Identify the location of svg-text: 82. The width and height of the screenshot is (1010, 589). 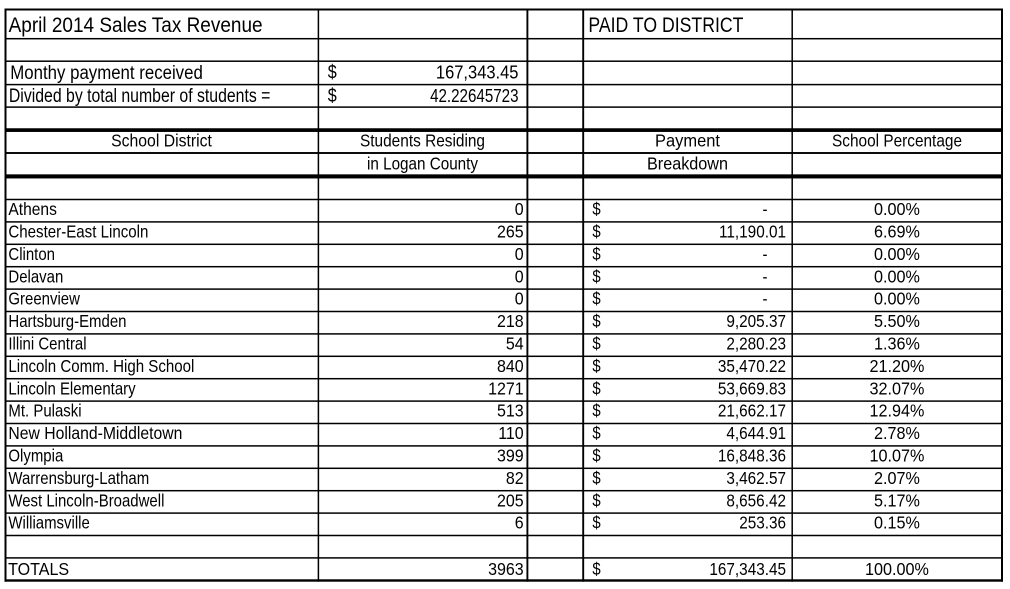
(515, 478).